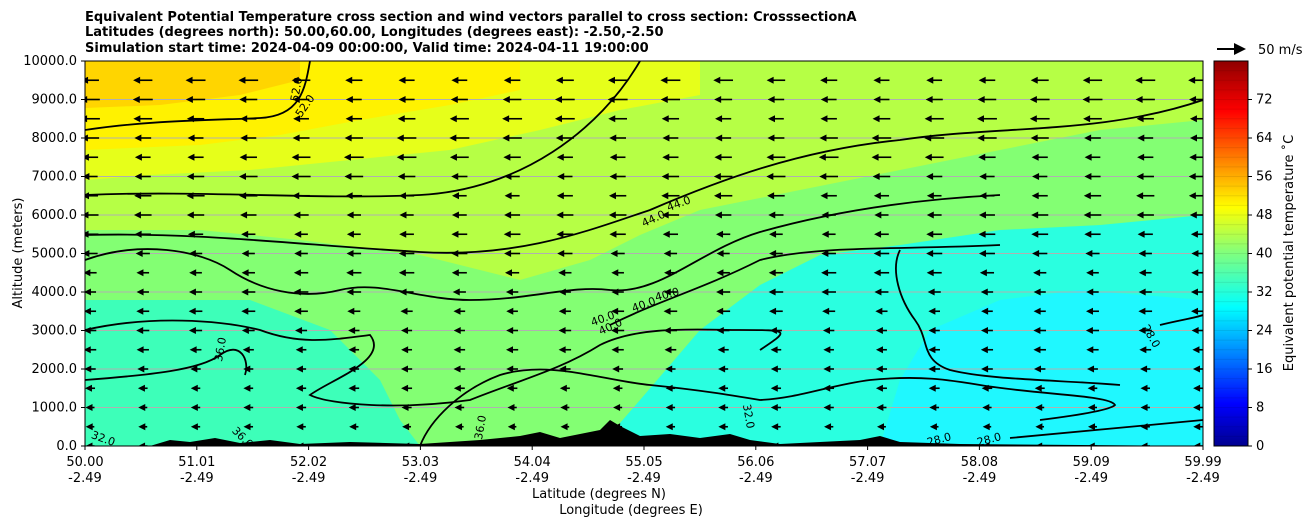 The image size is (1308, 526). What do you see at coordinates (55, 292) in the screenshot?
I see `y-tick-label: 4000.0` at bounding box center [55, 292].